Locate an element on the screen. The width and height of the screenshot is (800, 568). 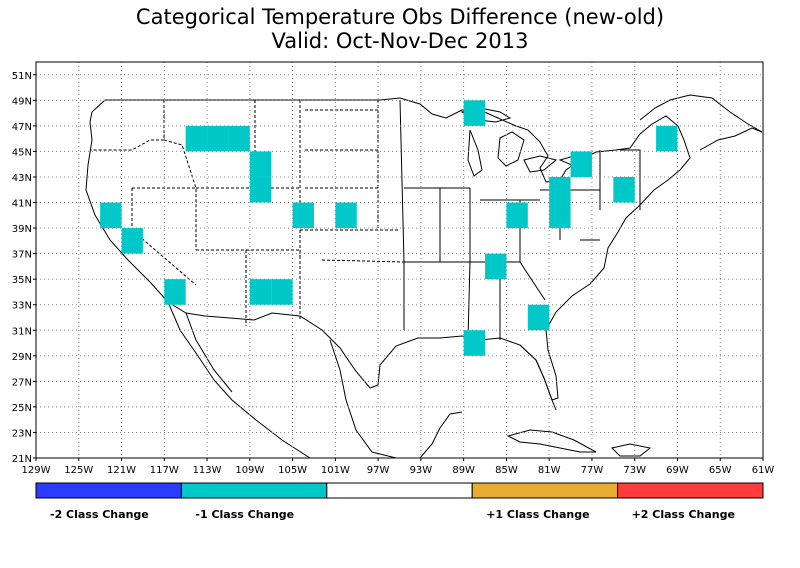
lat-tick-label: 25N is located at coordinates (22, 408).